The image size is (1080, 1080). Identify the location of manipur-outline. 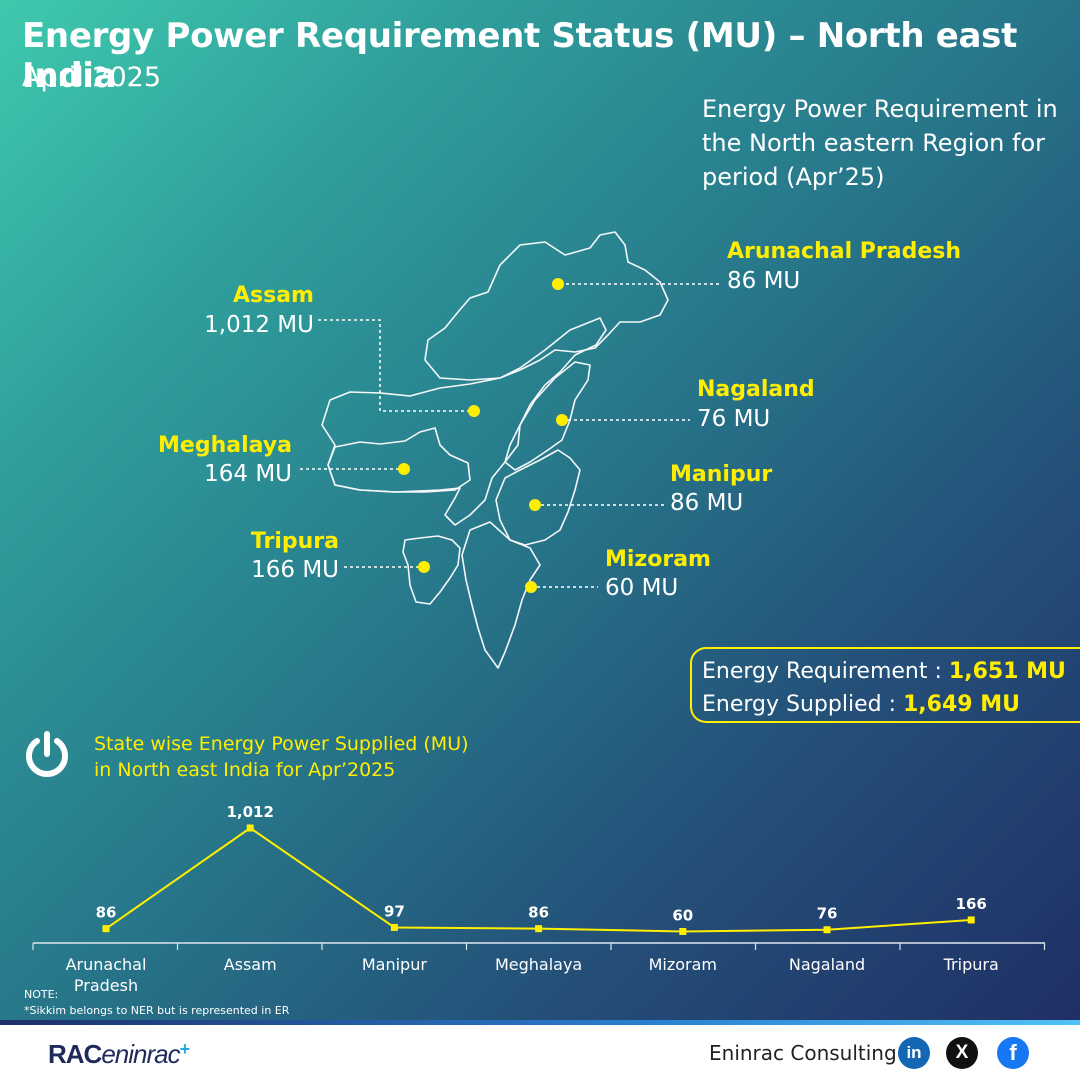
(538, 497).